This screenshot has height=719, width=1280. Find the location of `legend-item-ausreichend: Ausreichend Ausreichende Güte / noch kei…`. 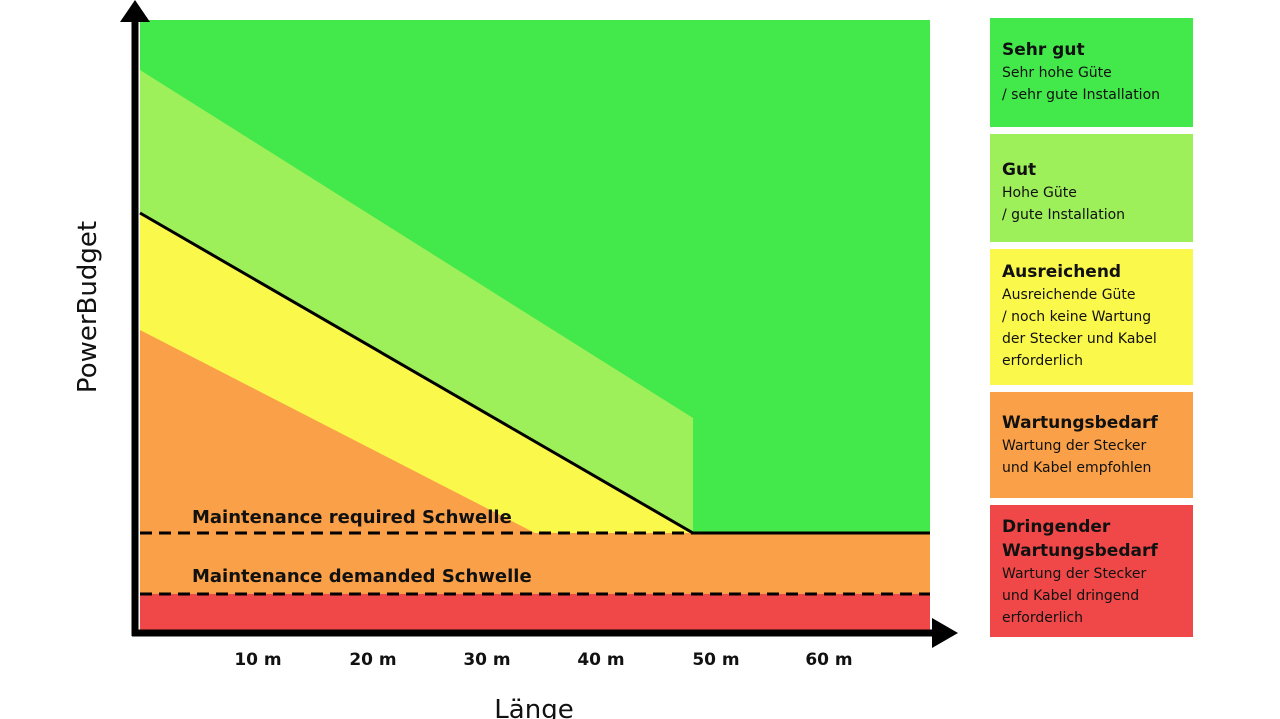

legend-item-ausreichend: Ausreichend Ausreichende Güte / noch kei… is located at coordinates (1091, 317).